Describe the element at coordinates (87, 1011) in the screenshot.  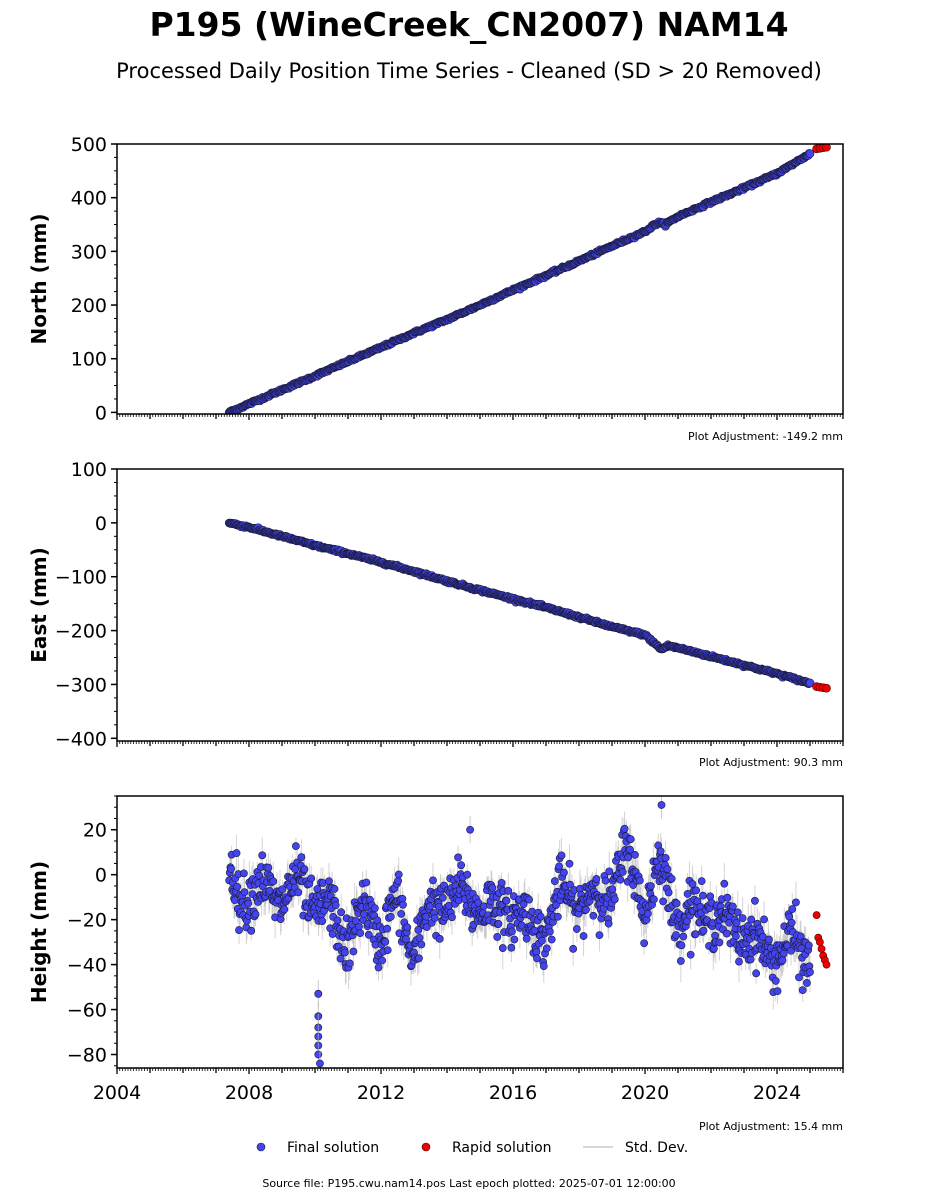
I see `y-tick-label: −60` at that location.